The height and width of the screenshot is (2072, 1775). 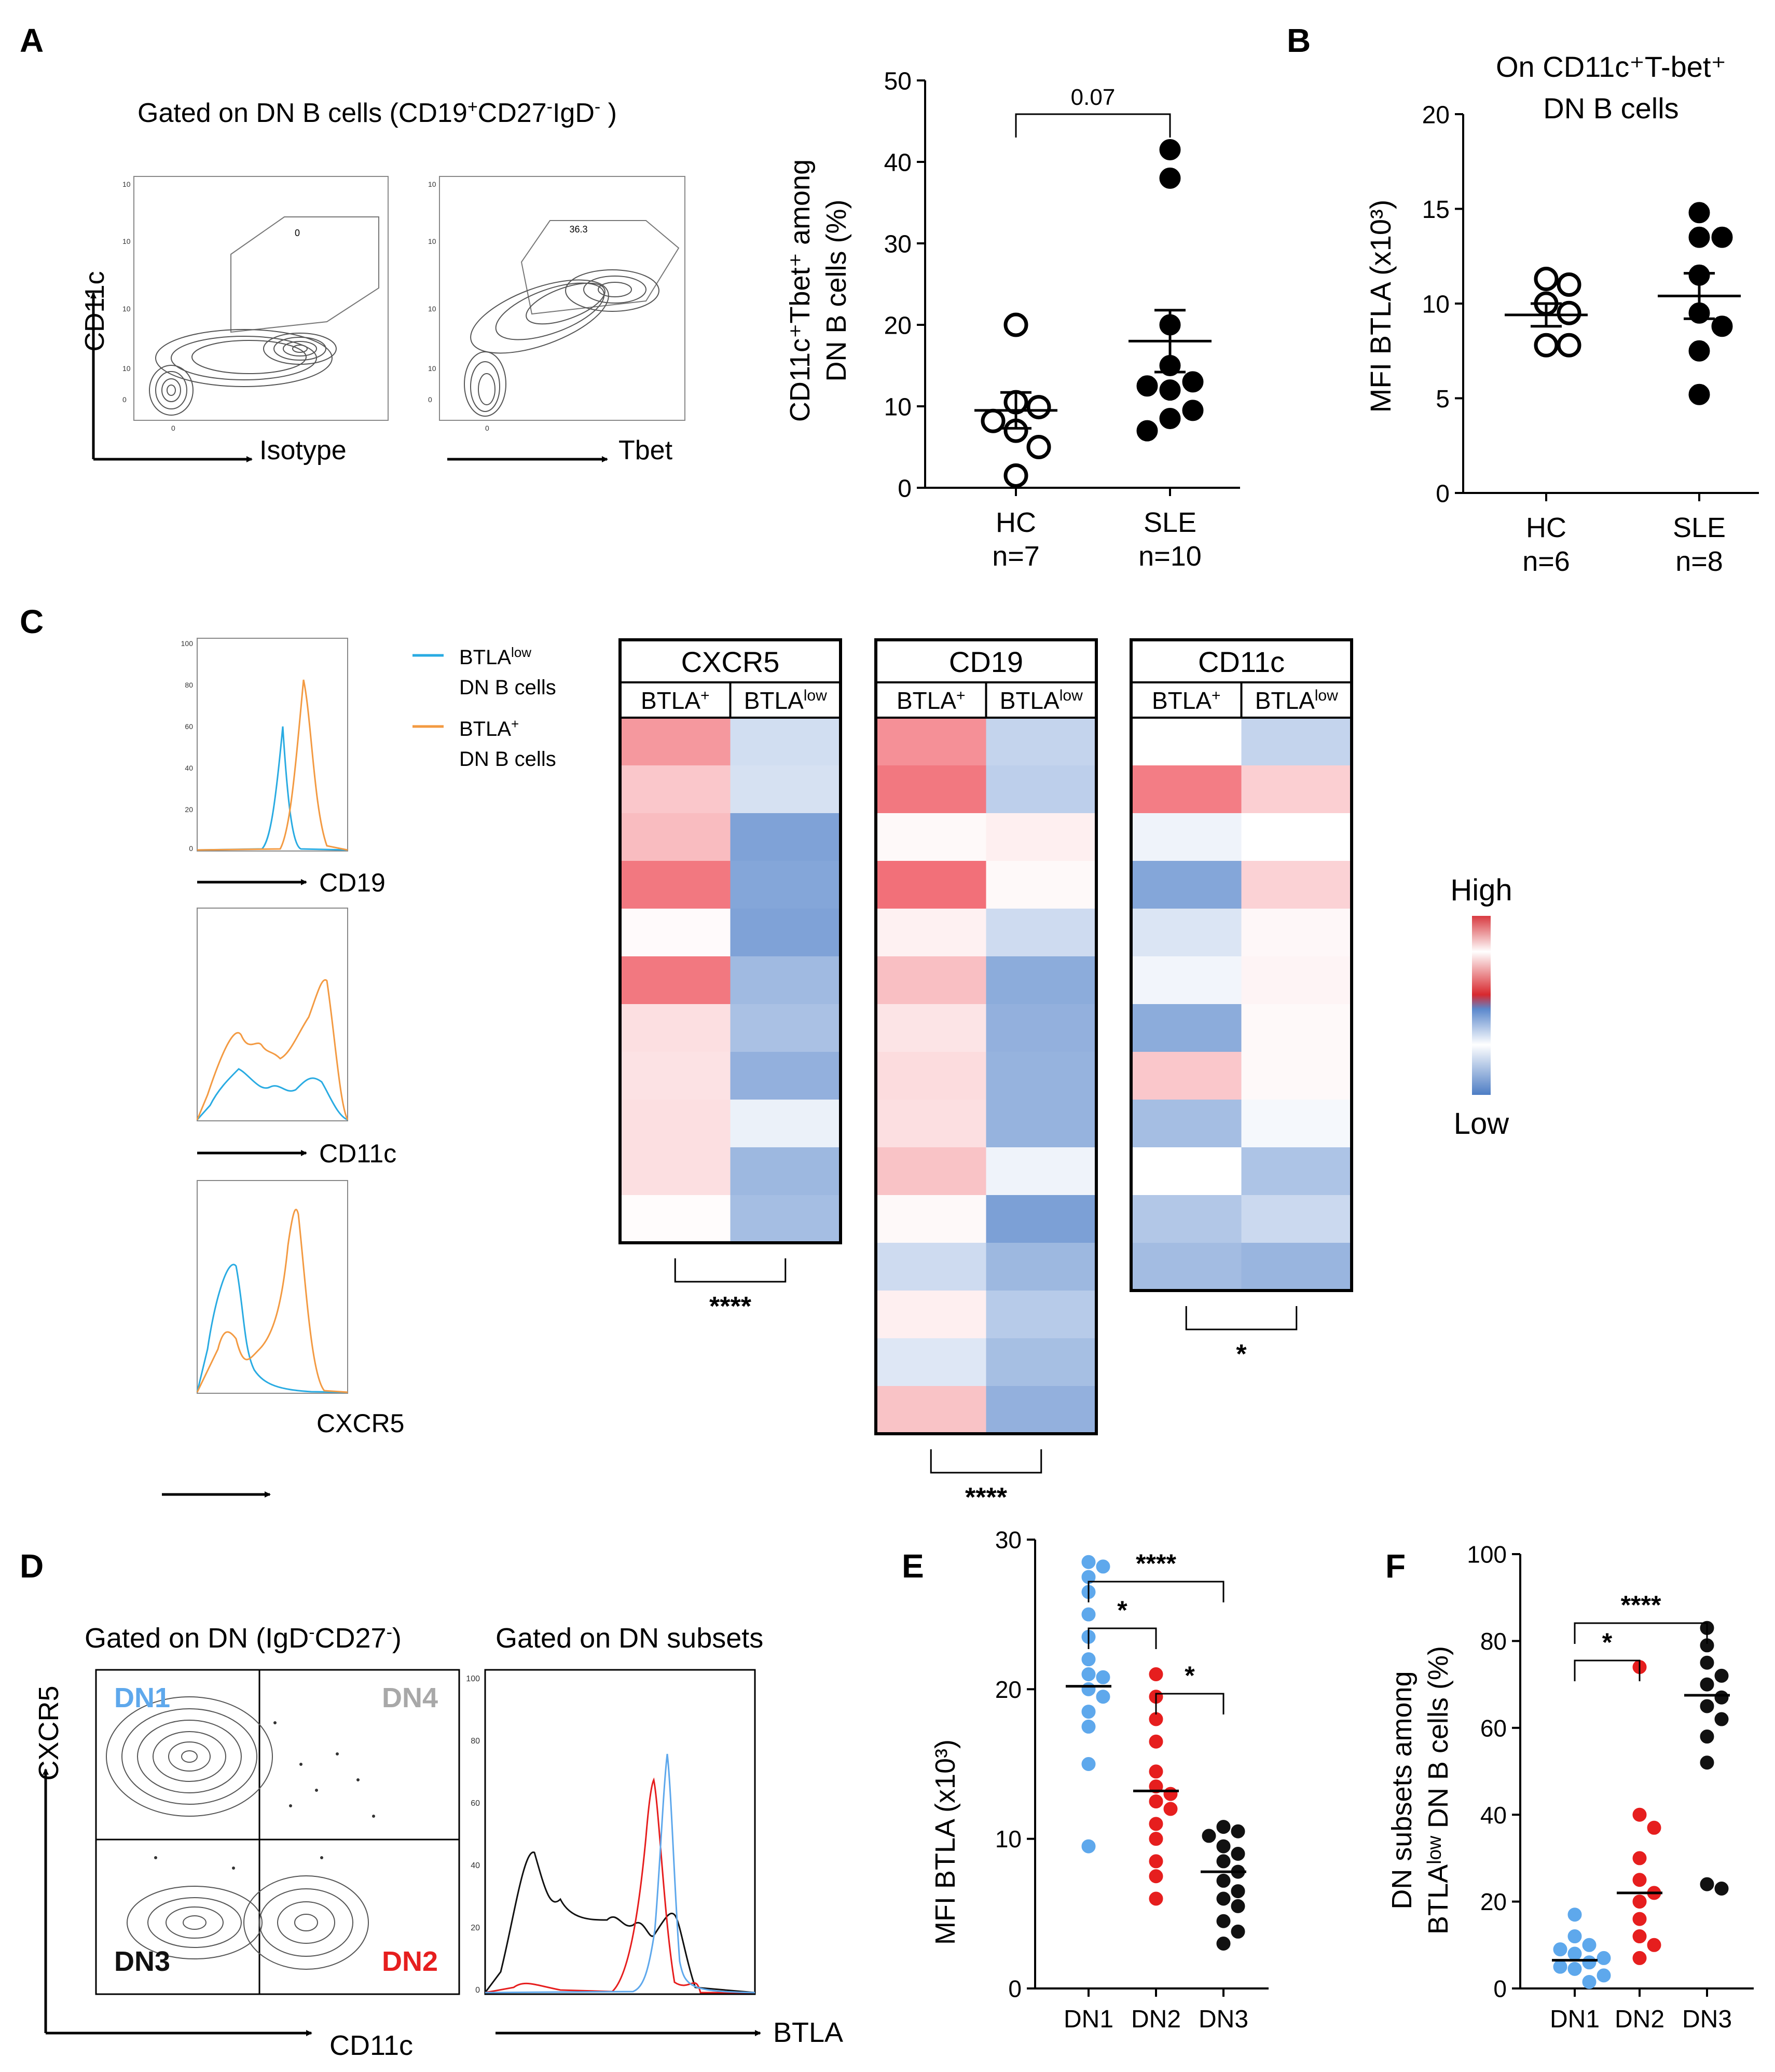 What do you see at coordinates (32, 621) in the screenshot?
I see `panel-letter-c: C` at bounding box center [32, 621].